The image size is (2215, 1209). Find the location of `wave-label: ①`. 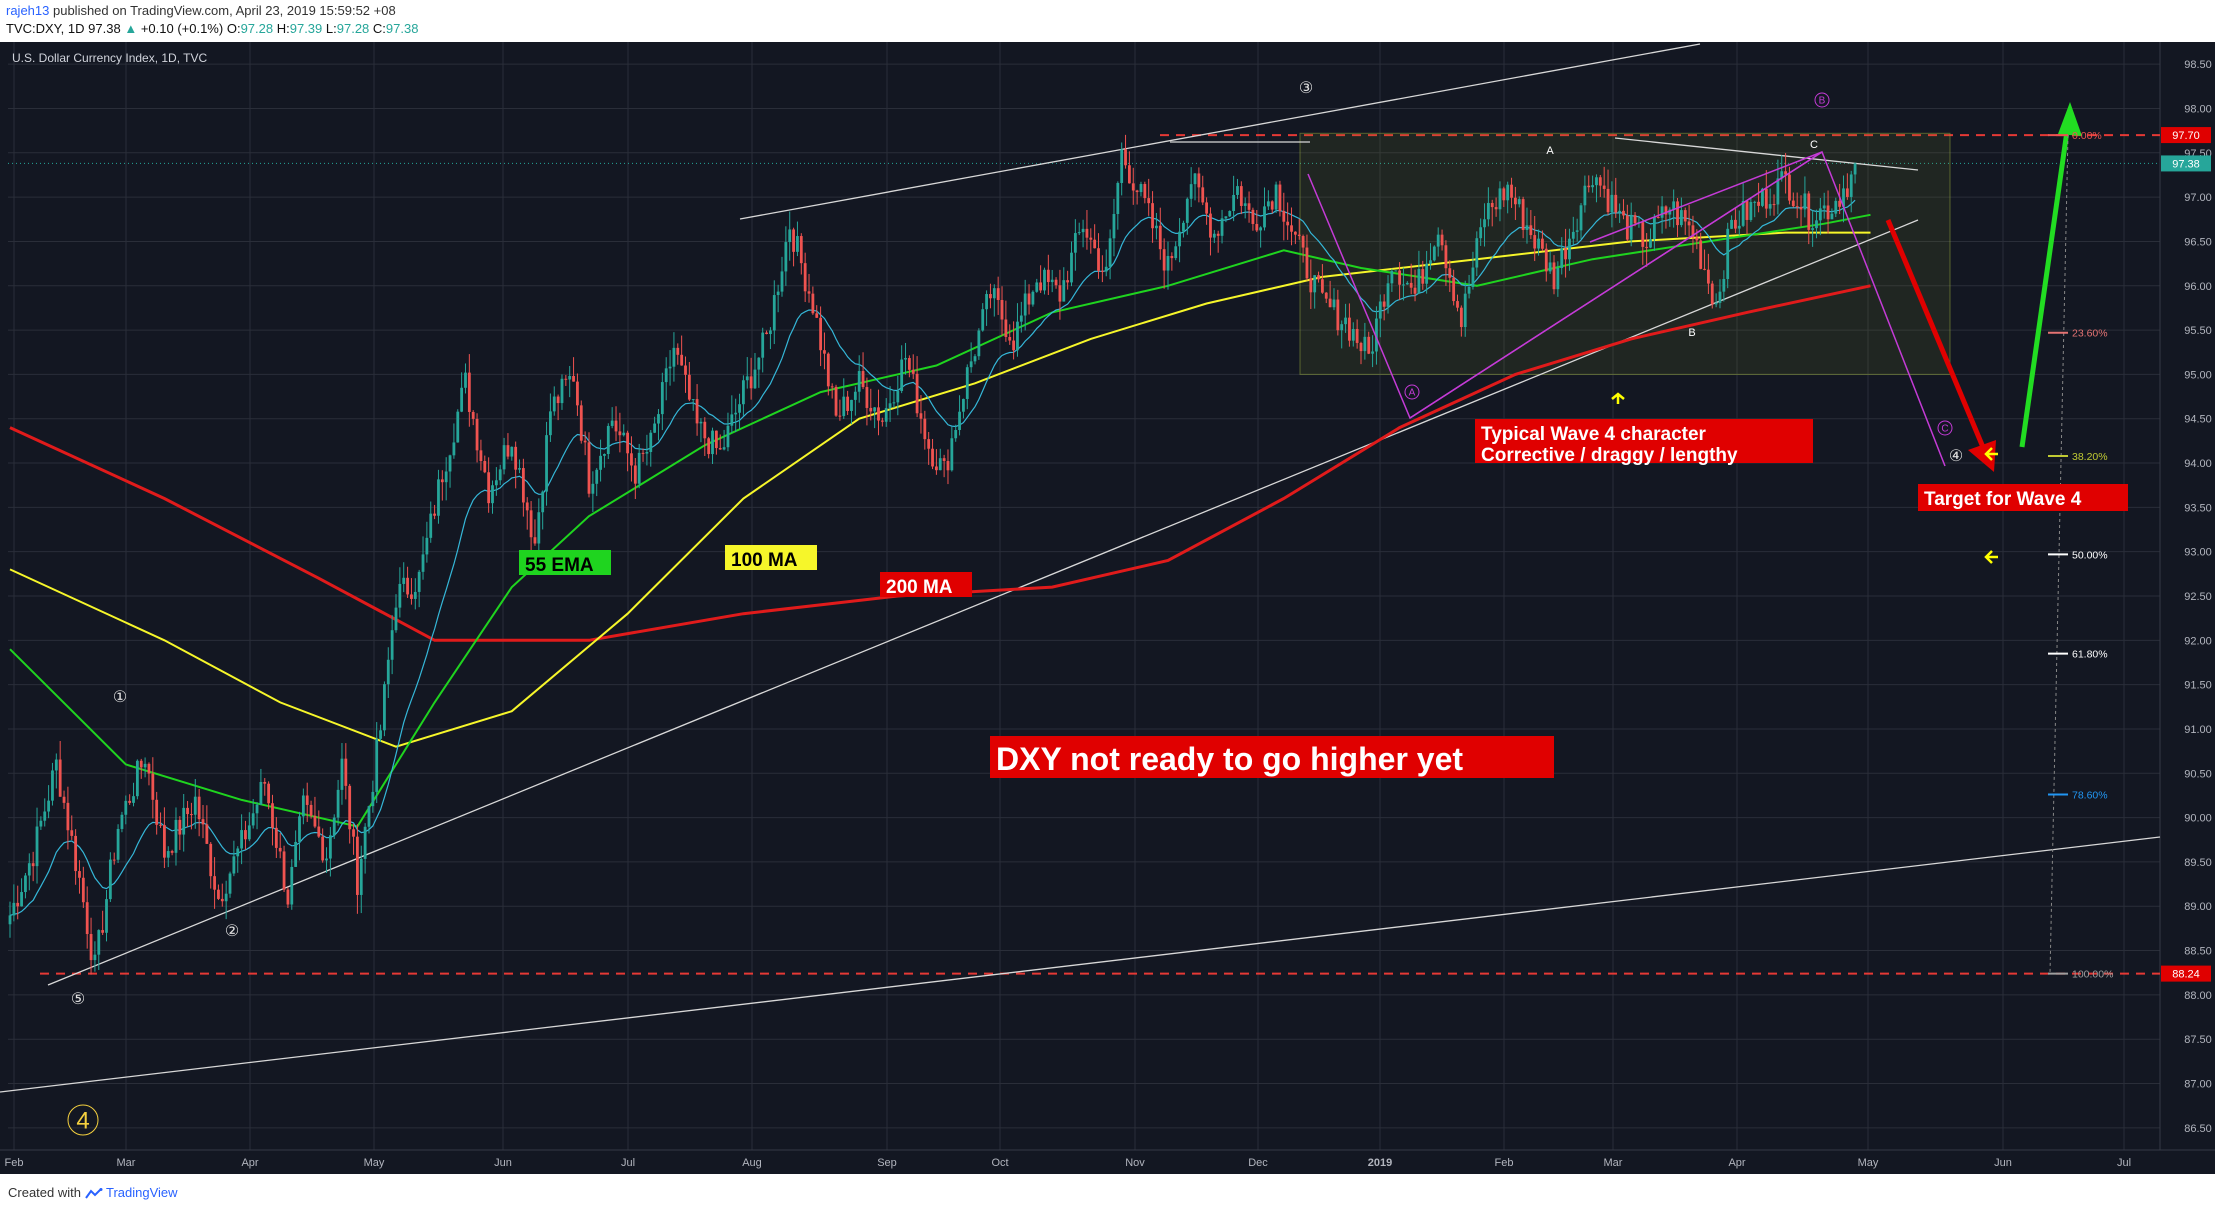

wave-label: ① is located at coordinates (120, 697).